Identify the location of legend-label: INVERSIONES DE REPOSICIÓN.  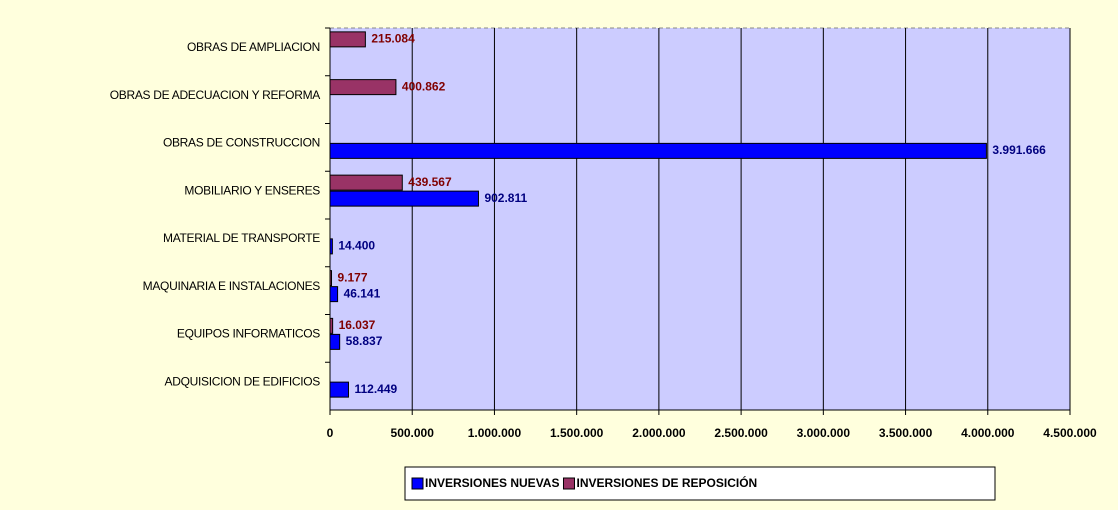
(666, 482).